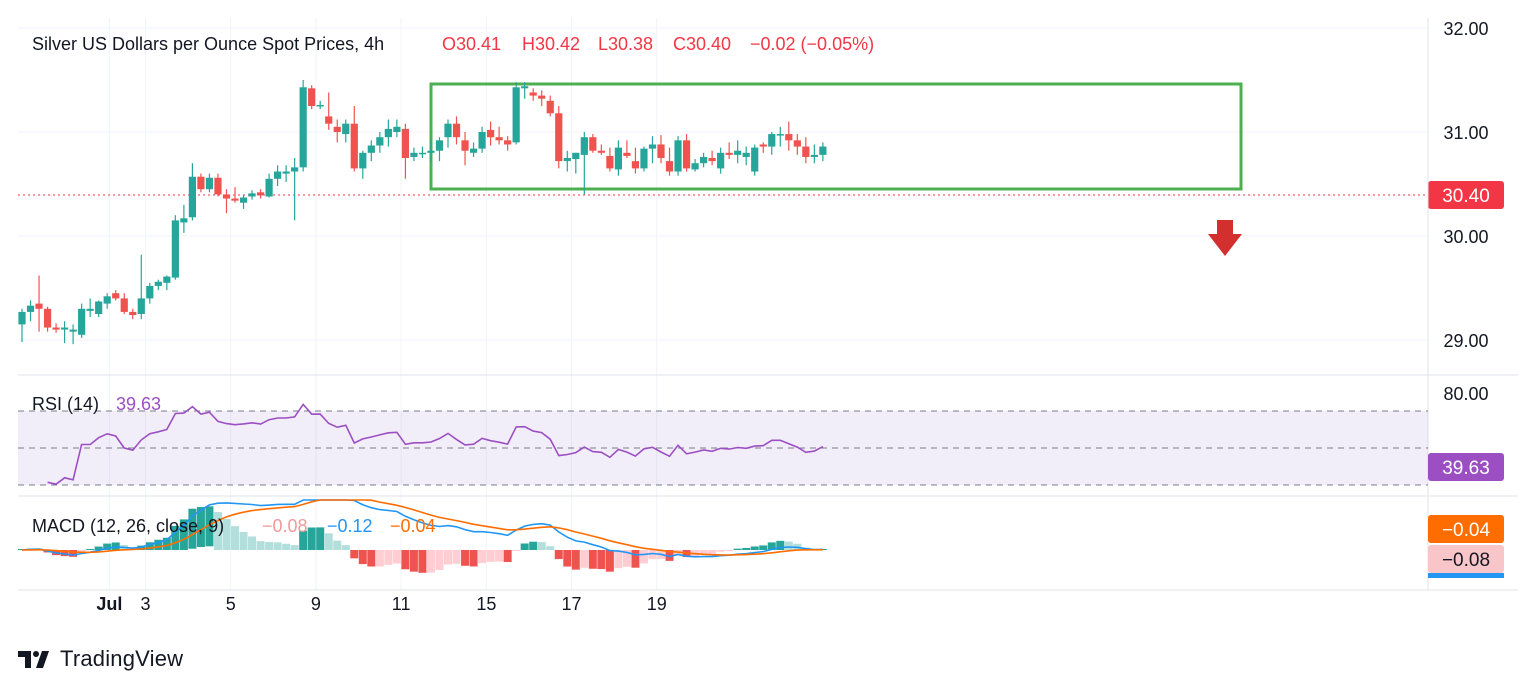 Image resolution: width=1536 pixels, height=688 pixels. Describe the element at coordinates (551, 44) in the screenshot. I see `legend-high: H30.42` at that location.